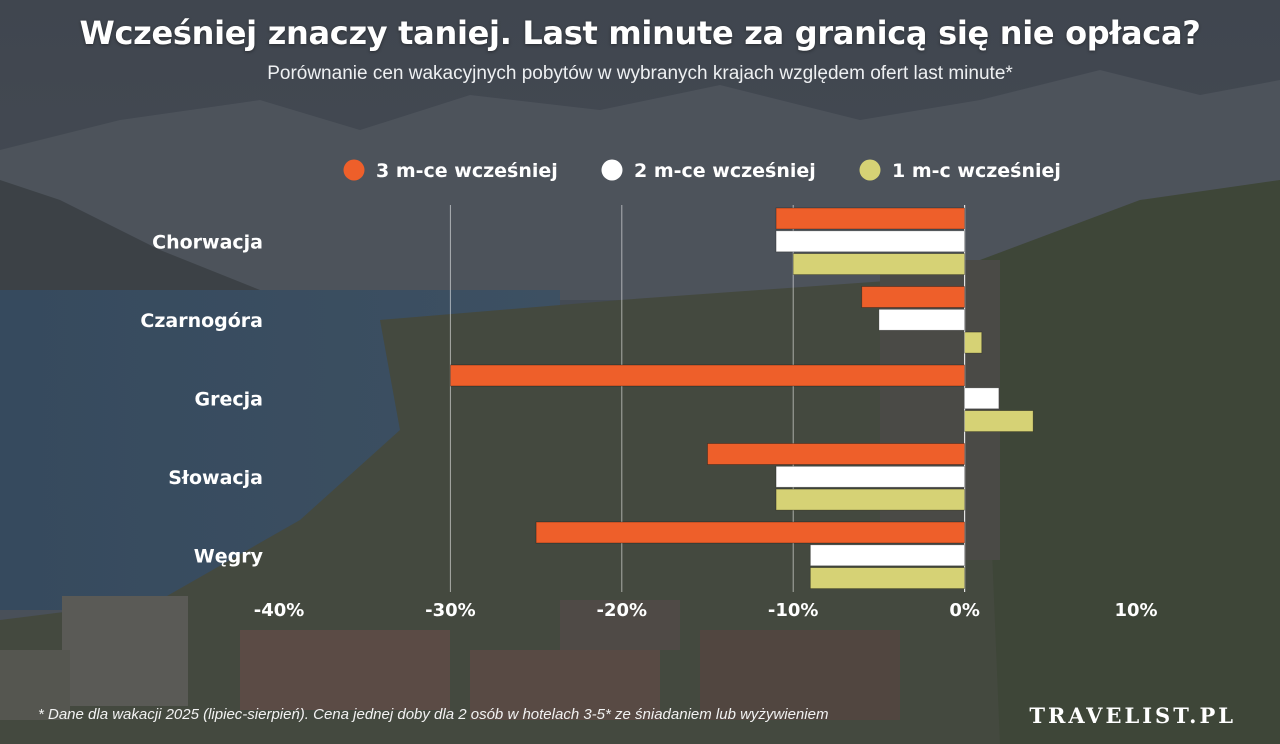 Image resolution: width=1280 pixels, height=744 pixels. Describe the element at coordinates (622, 610) in the screenshot. I see `x-tick-label: -20%` at that location.